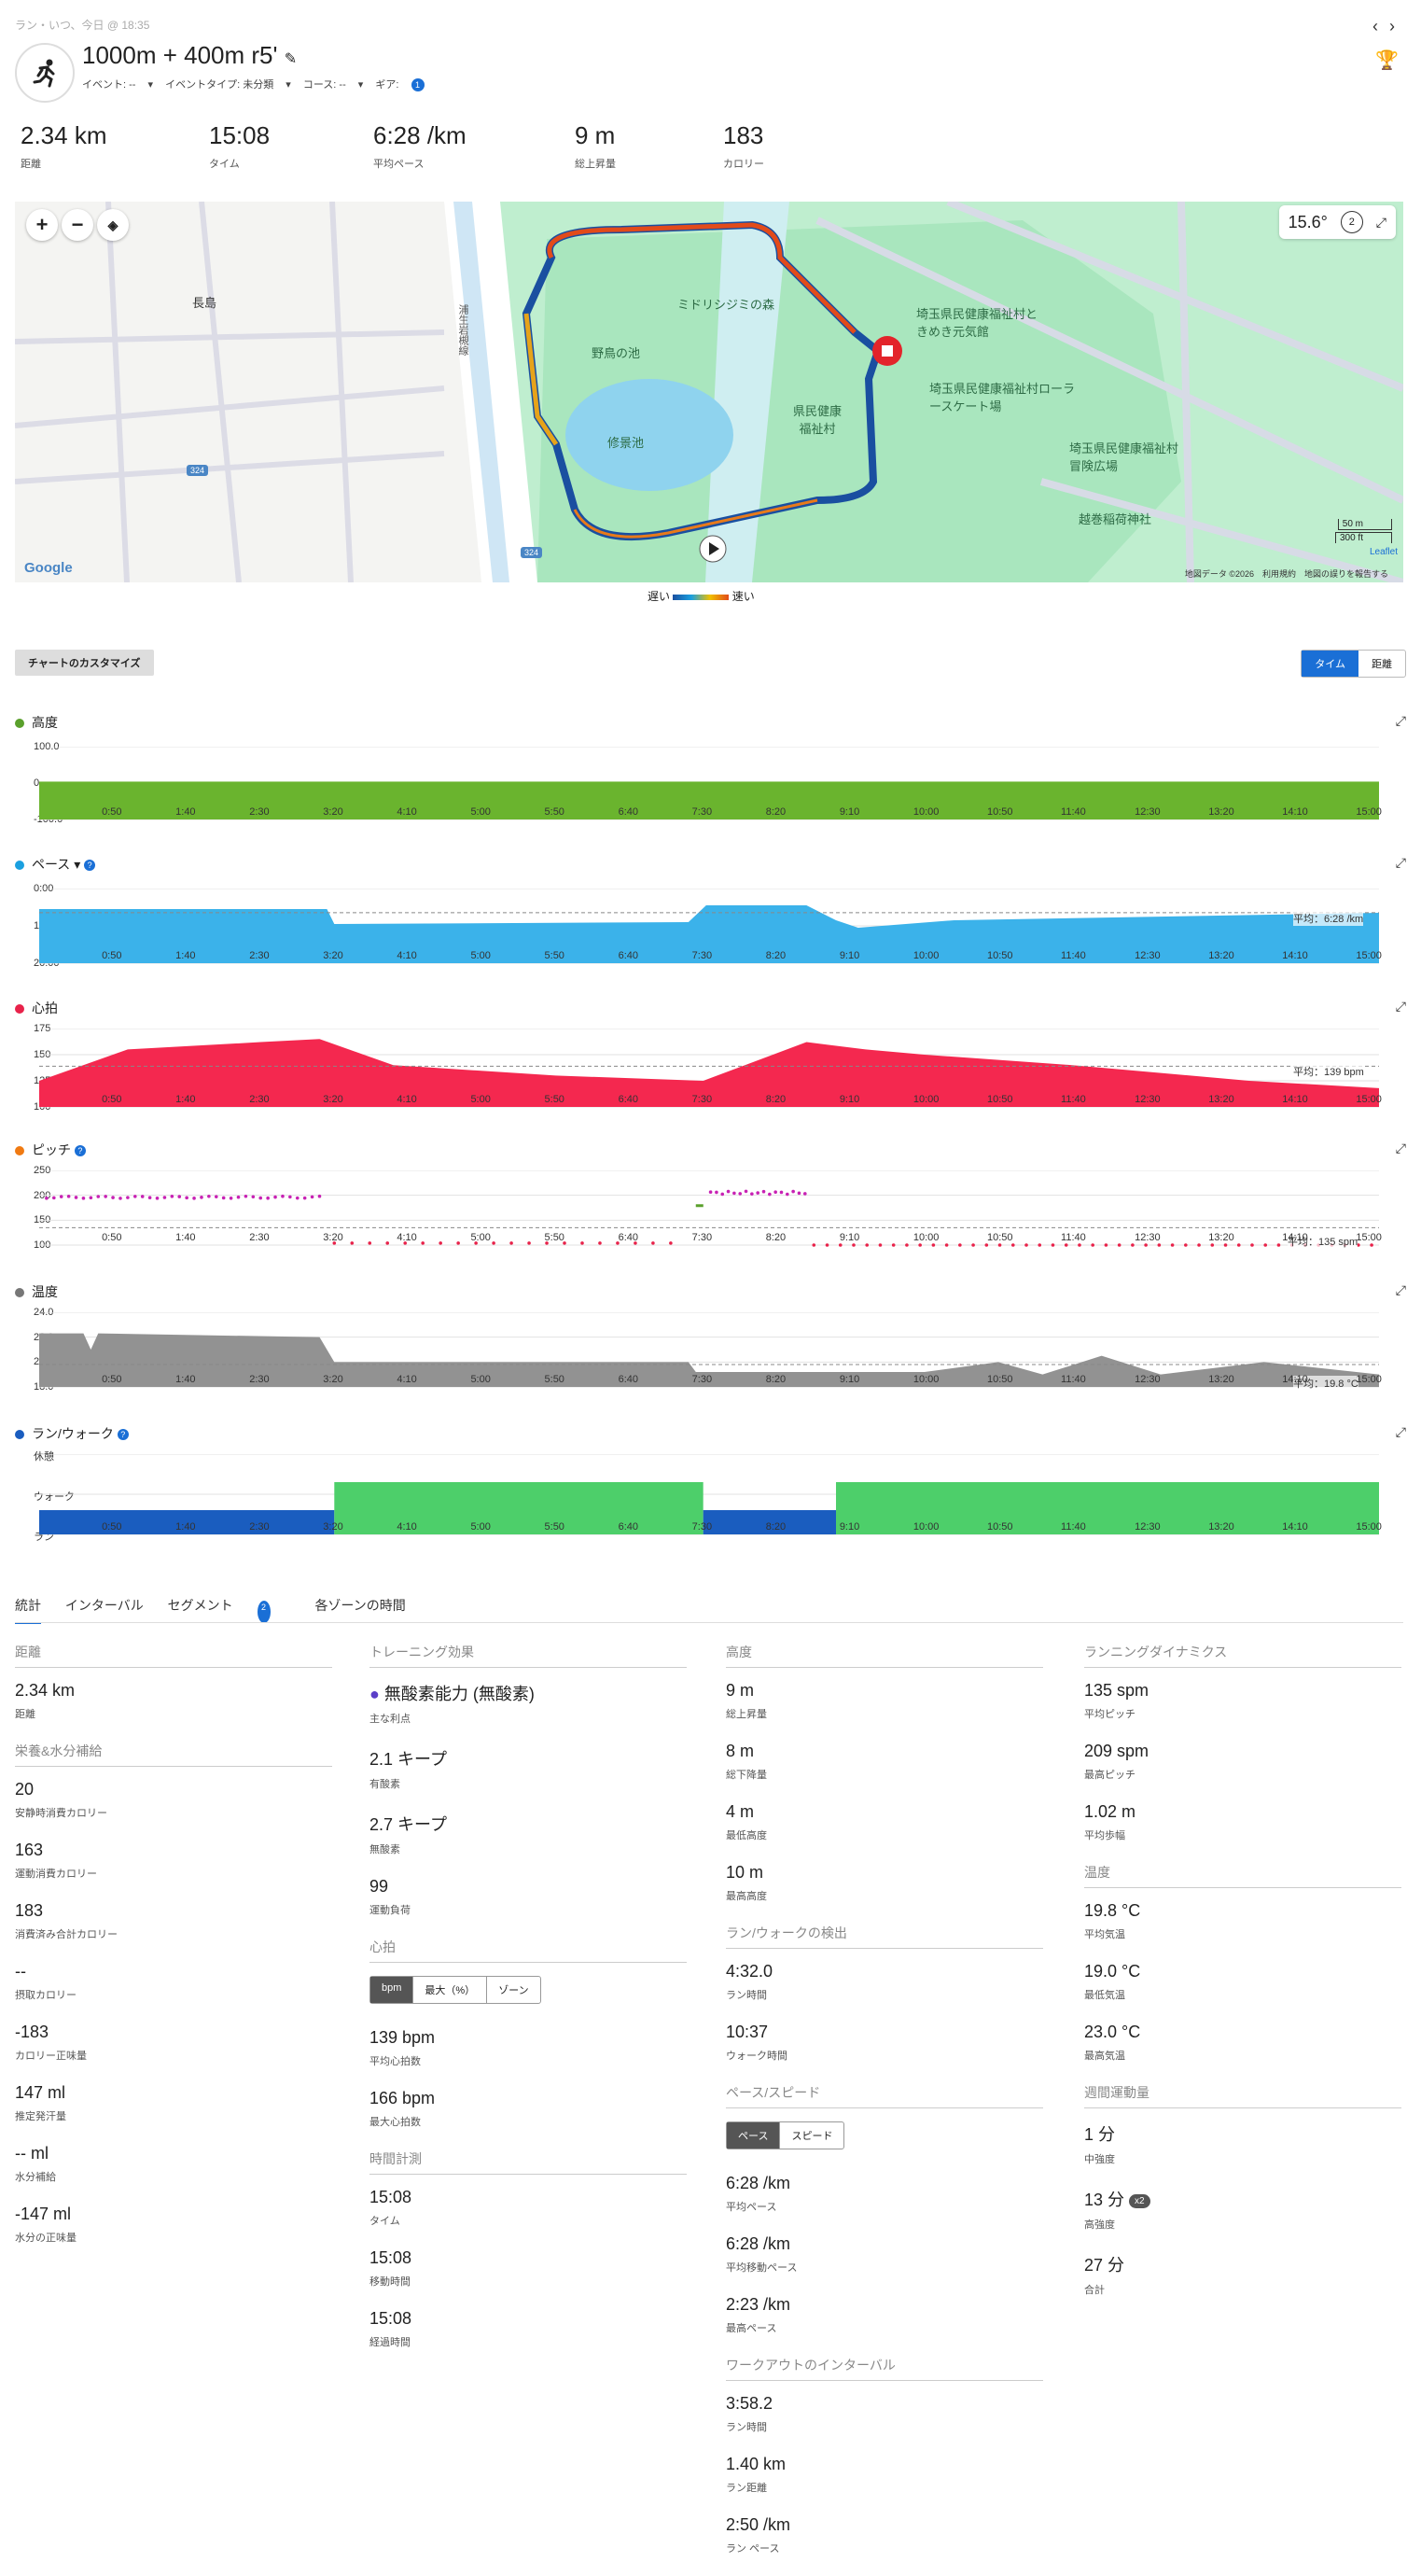 Image resolution: width=1421 pixels, height=2576 pixels. I want to click on chart-title-temp: 温度, so click(37, 1291).